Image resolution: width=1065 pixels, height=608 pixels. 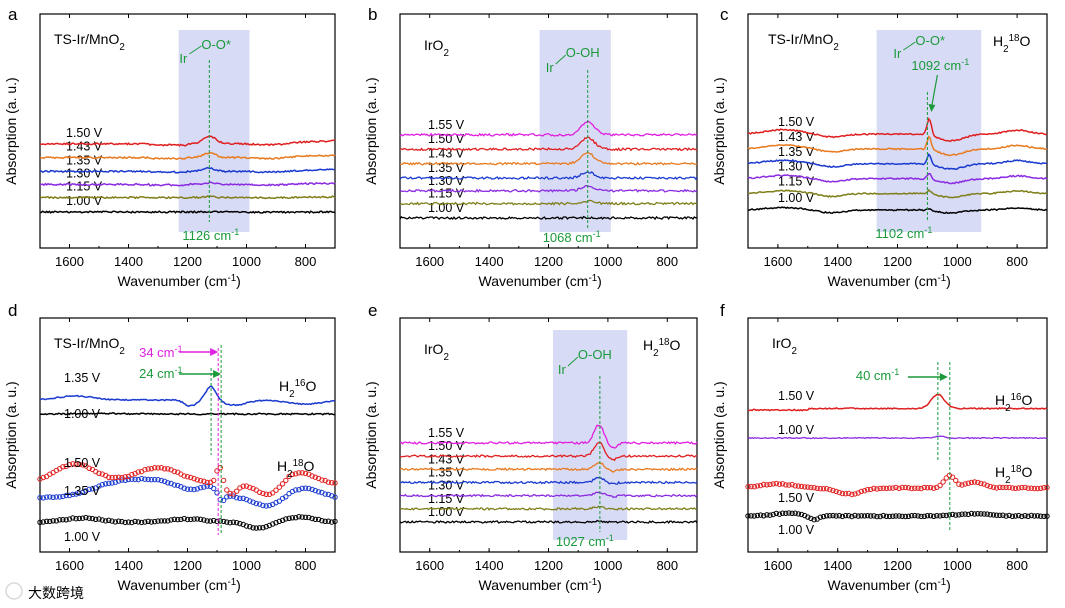 What do you see at coordinates (897, 261) in the screenshot?
I see `x-tick-label: 1200` at bounding box center [897, 261].